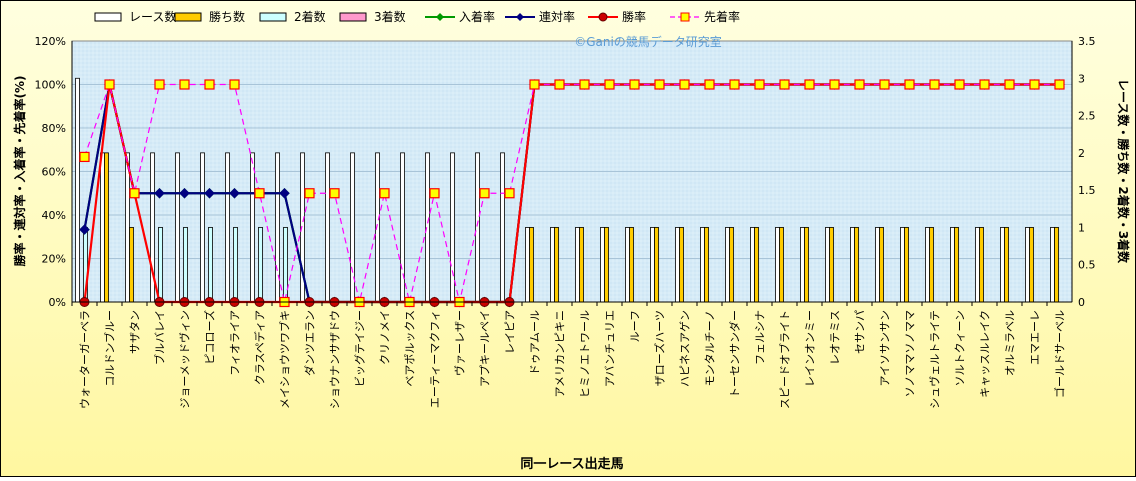 This screenshot has height=481, width=1136. What do you see at coordinates (835, 337) in the screenshot?
I see `x-tick-label: レオテミス` at bounding box center [835, 337].